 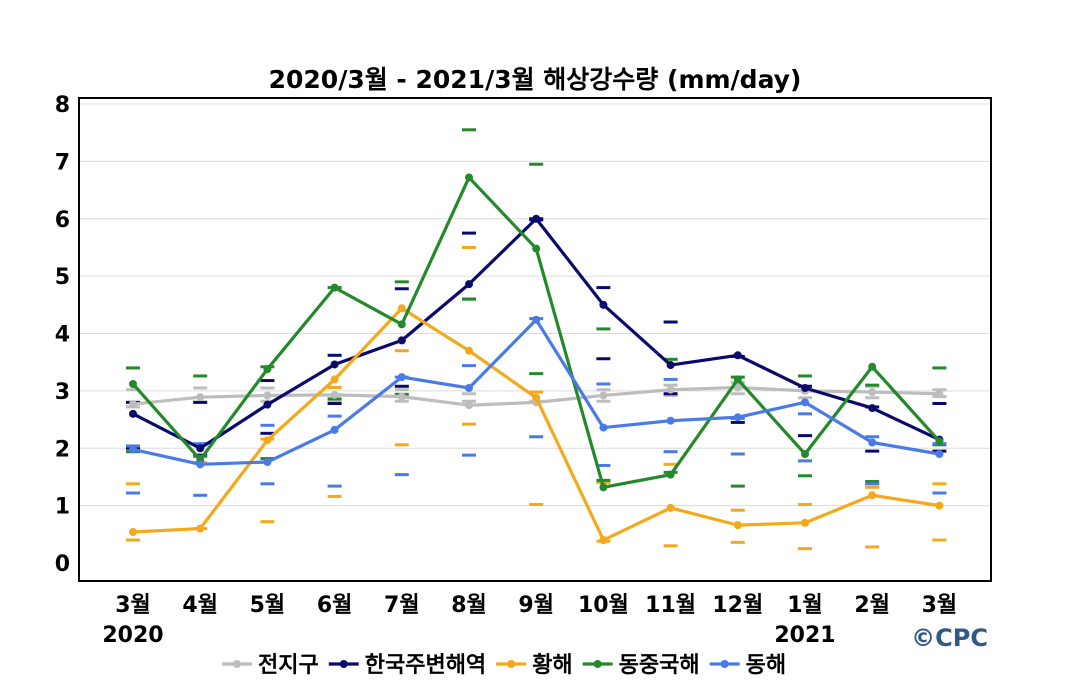 I want to click on legend-label: 동중국해, so click(x=659, y=665).